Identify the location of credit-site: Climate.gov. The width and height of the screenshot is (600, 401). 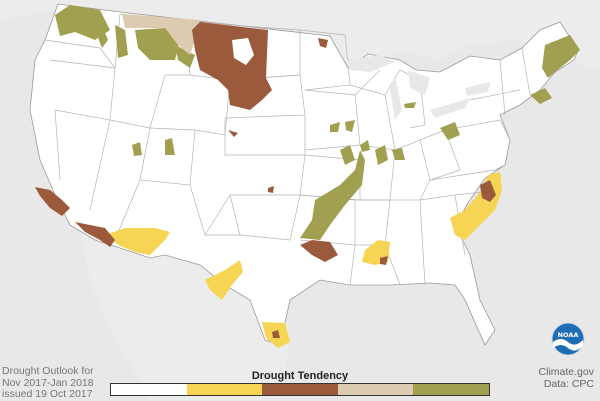
(566, 372).